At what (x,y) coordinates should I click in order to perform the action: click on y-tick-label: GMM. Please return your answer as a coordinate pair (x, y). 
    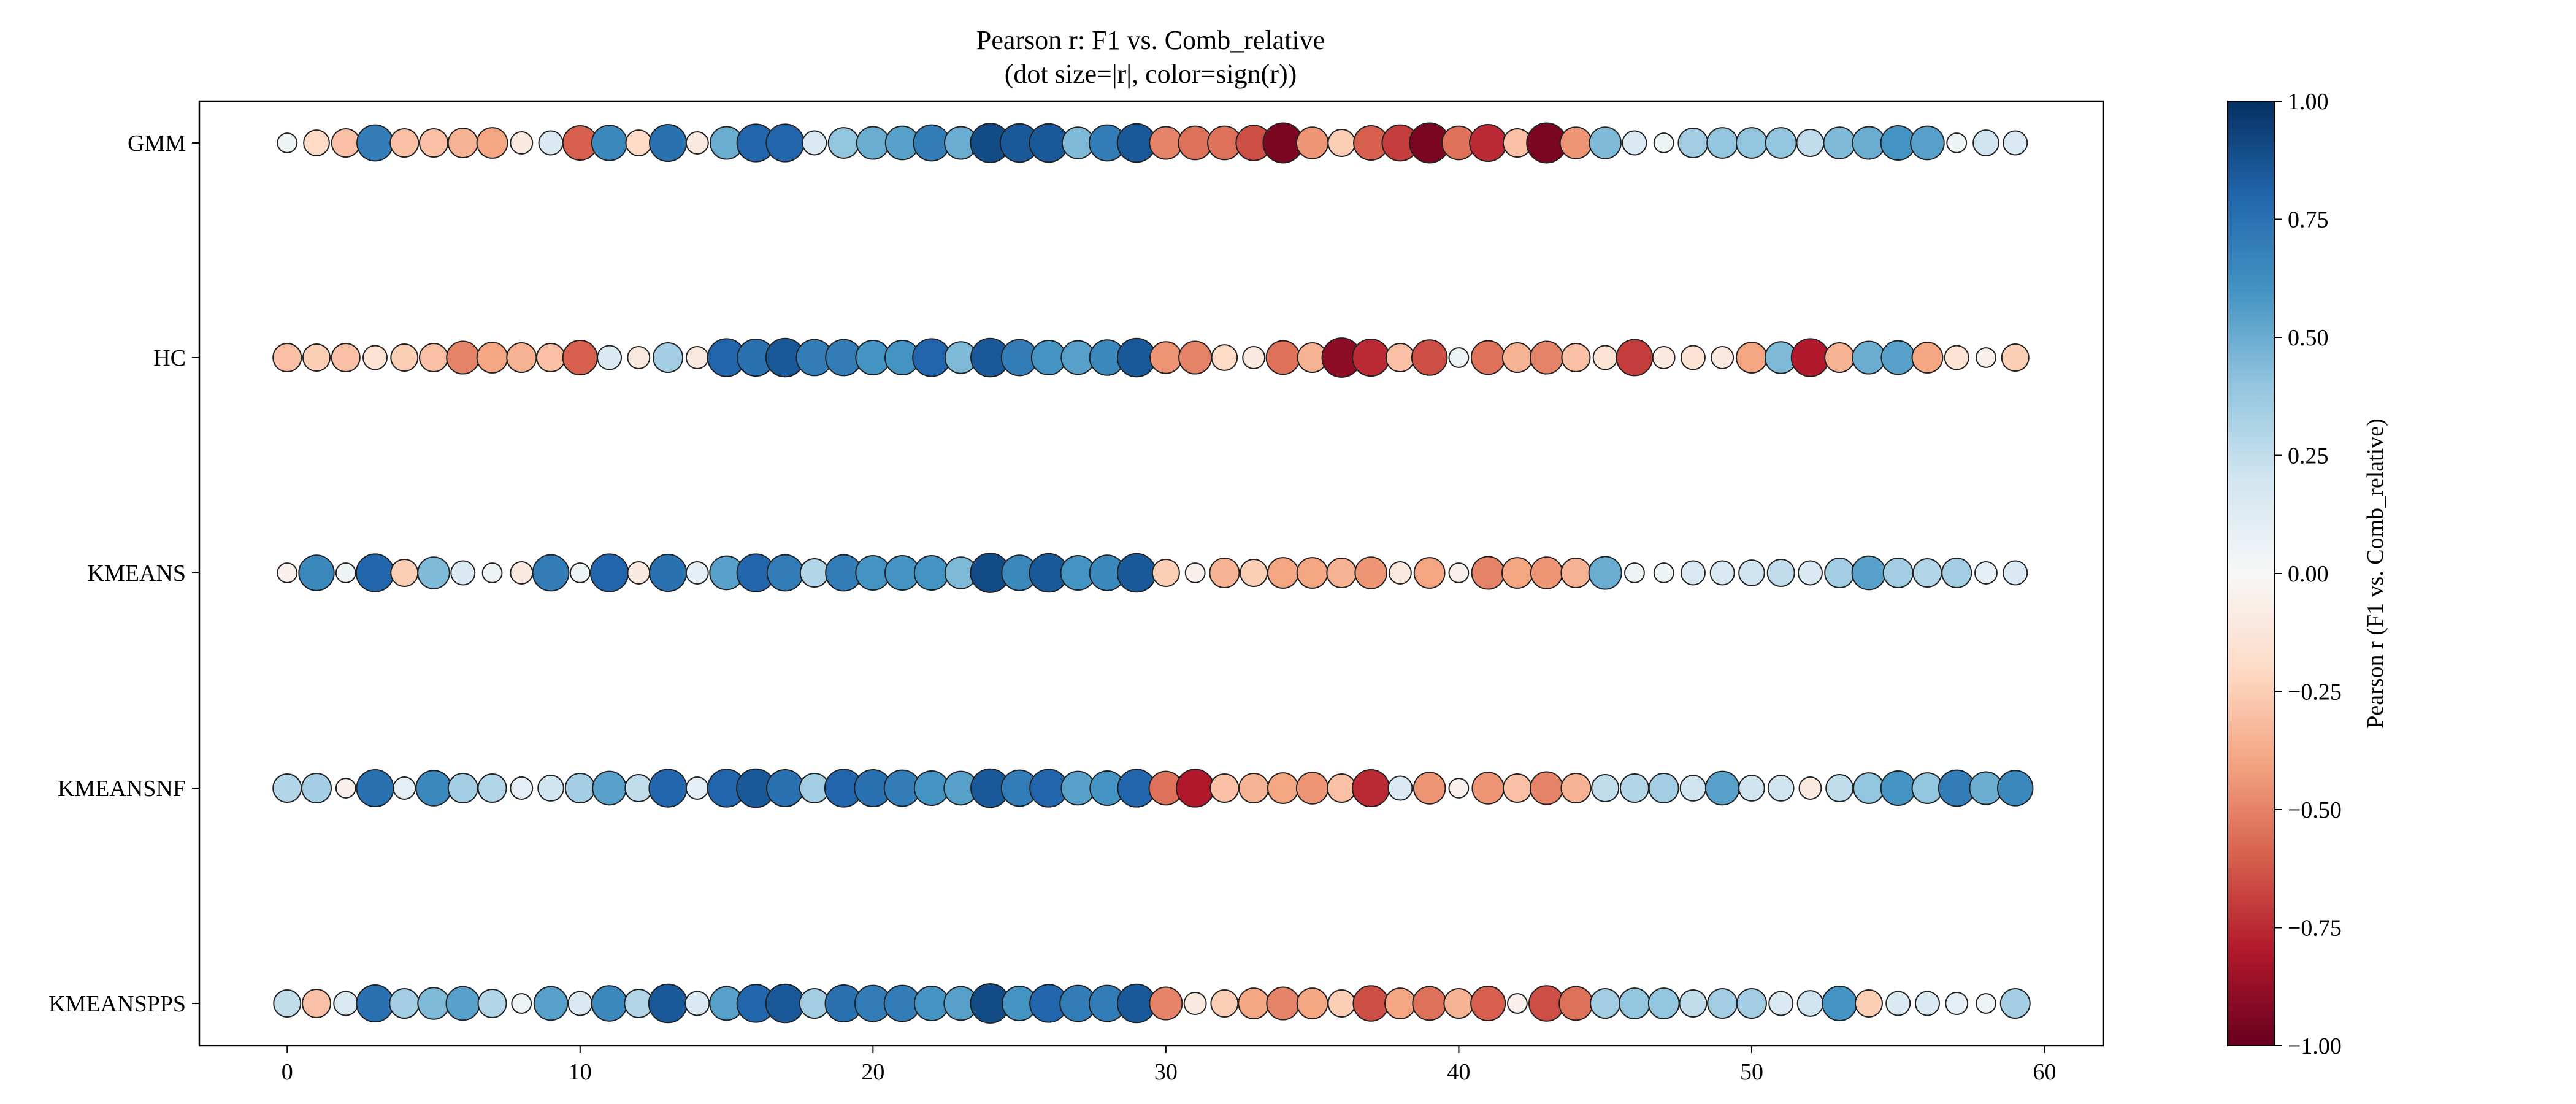
    Looking at the image, I should click on (157, 143).